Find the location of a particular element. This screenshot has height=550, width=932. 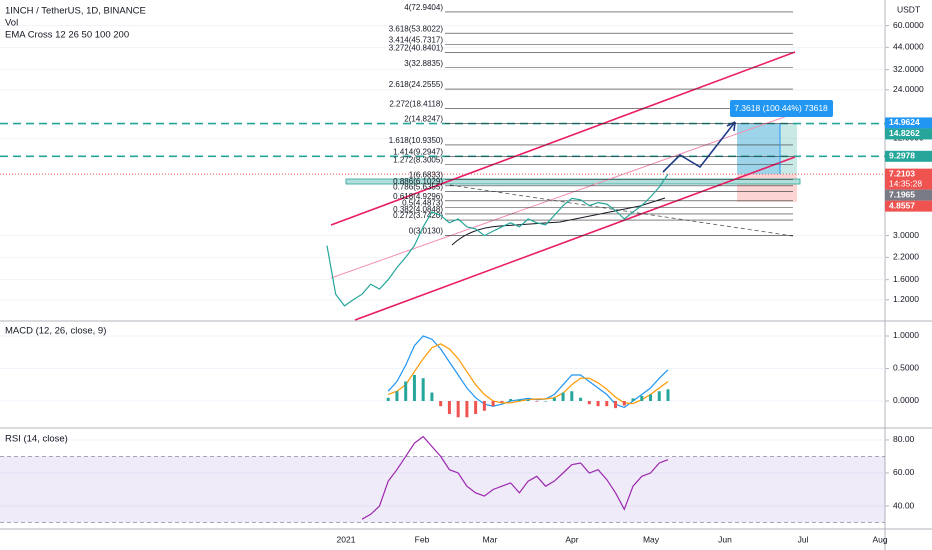

y-tick-label: 1.6000 is located at coordinates (906, 279).